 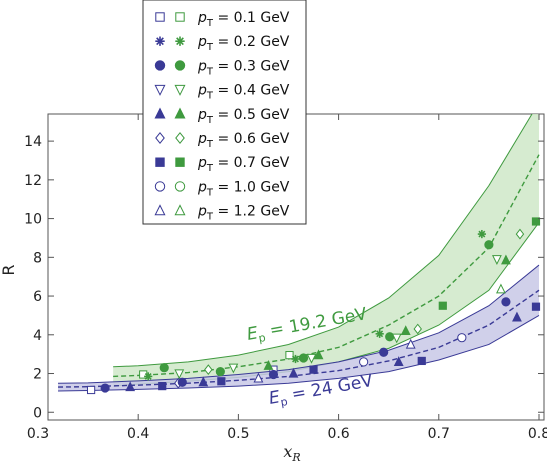 What do you see at coordinates (243, 92) in the screenshot?
I see `legend-label: pT = 0.4 GeV` at bounding box center [243, 92].